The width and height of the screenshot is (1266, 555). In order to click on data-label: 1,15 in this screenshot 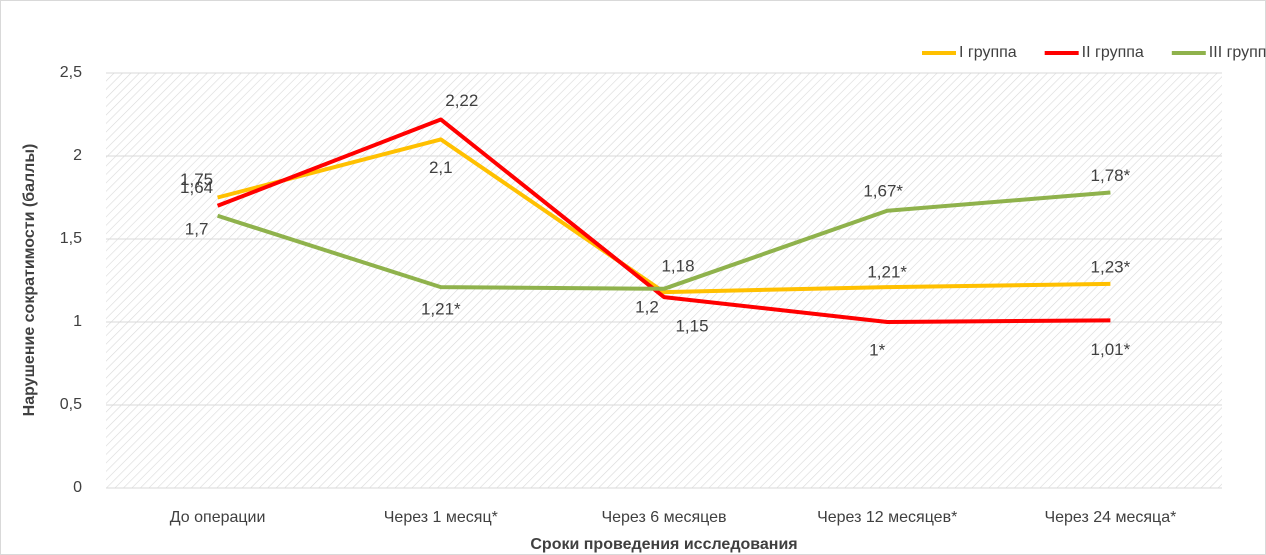, I will do `click(691, 326)`.